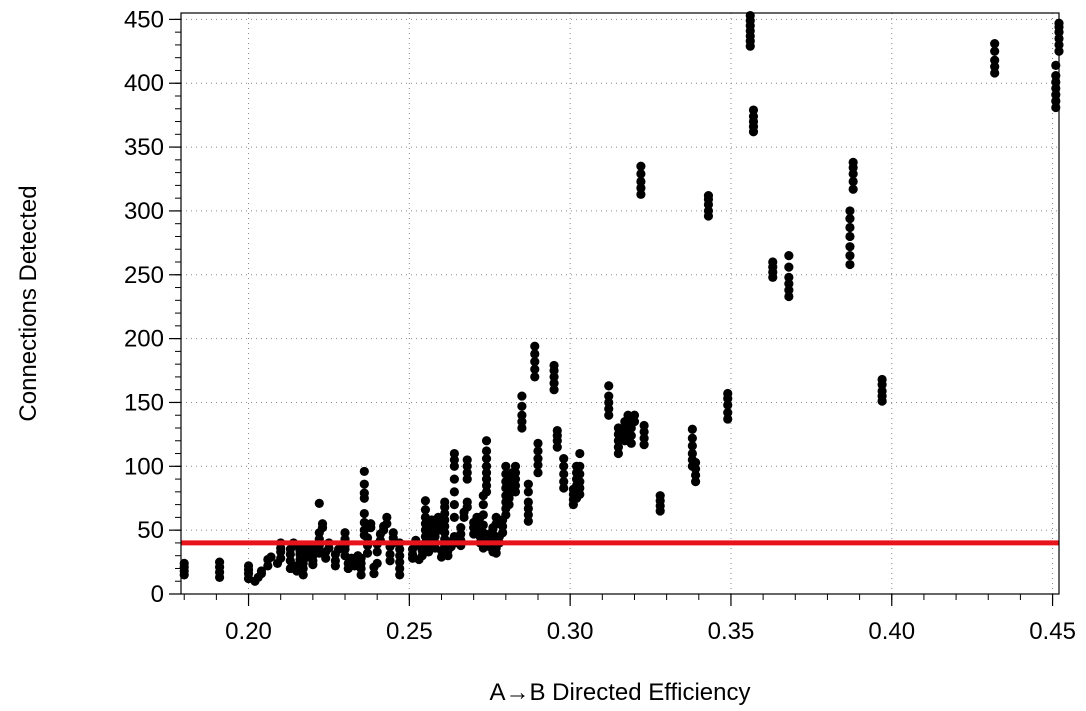 This screenshot has height=711, width=1086. I want to click on x-axis: 0.20 0.25 0.30 0.35 0.40 0.45, so click(629, 619).